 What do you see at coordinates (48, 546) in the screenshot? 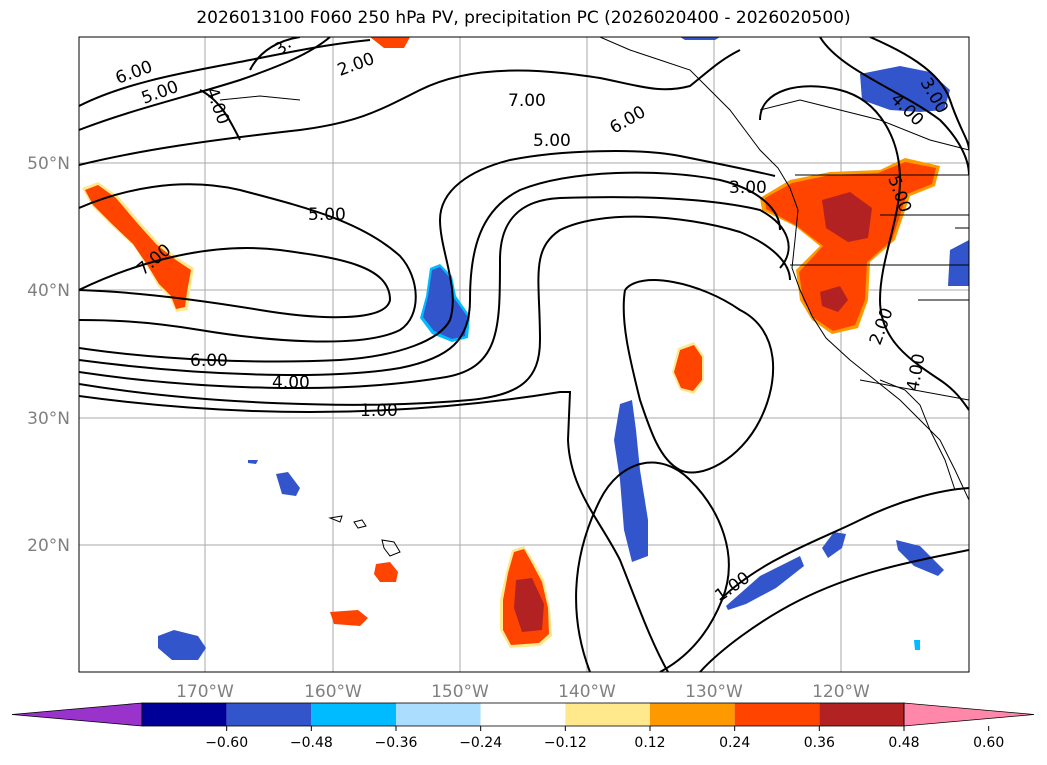
I see `lat-label-20n: 20°N` at bounding box center [48, 546].